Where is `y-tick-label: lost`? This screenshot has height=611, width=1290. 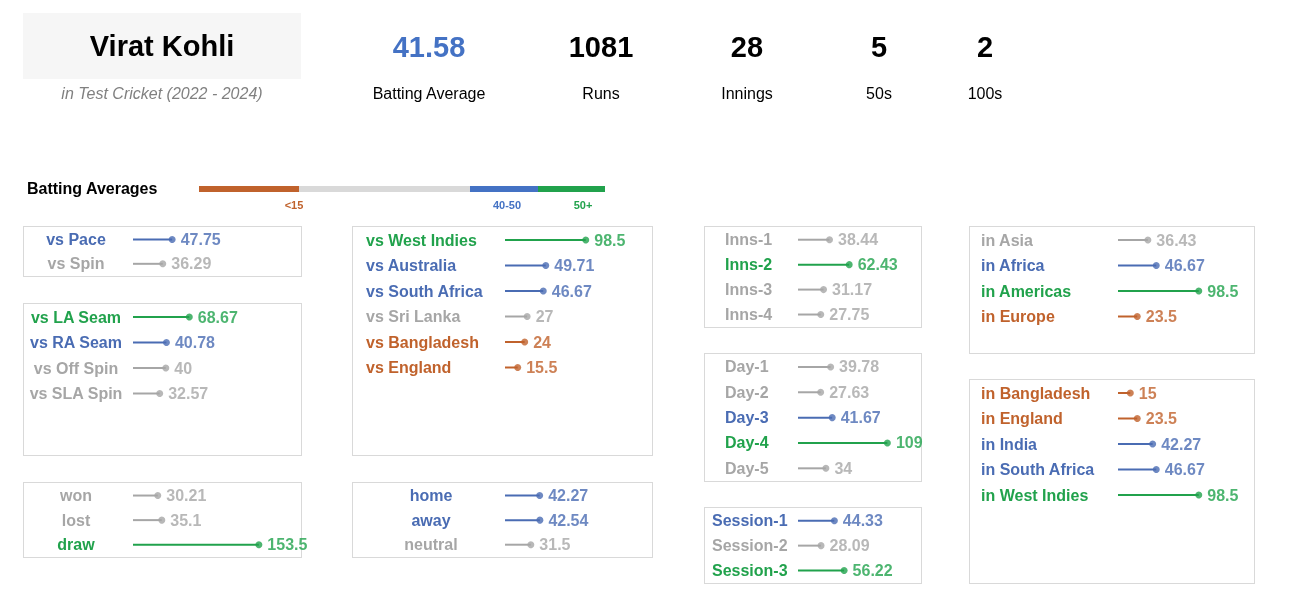 y-tick-label: lost is located at coordinates (76, 520).